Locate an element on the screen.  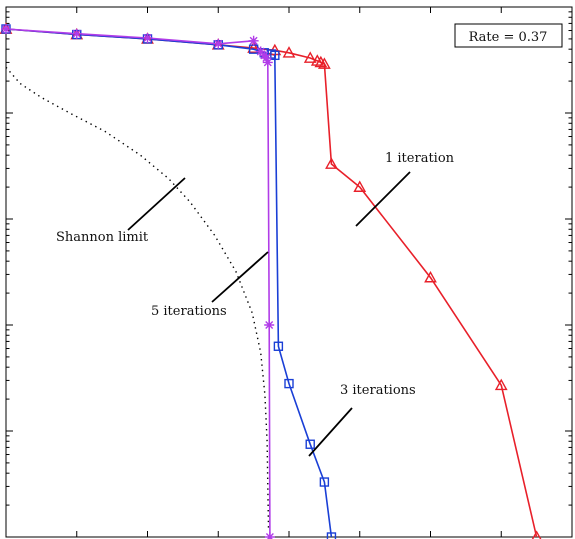
rate-box-label: Rate = 0.37 is located at coordinates (508, 37).